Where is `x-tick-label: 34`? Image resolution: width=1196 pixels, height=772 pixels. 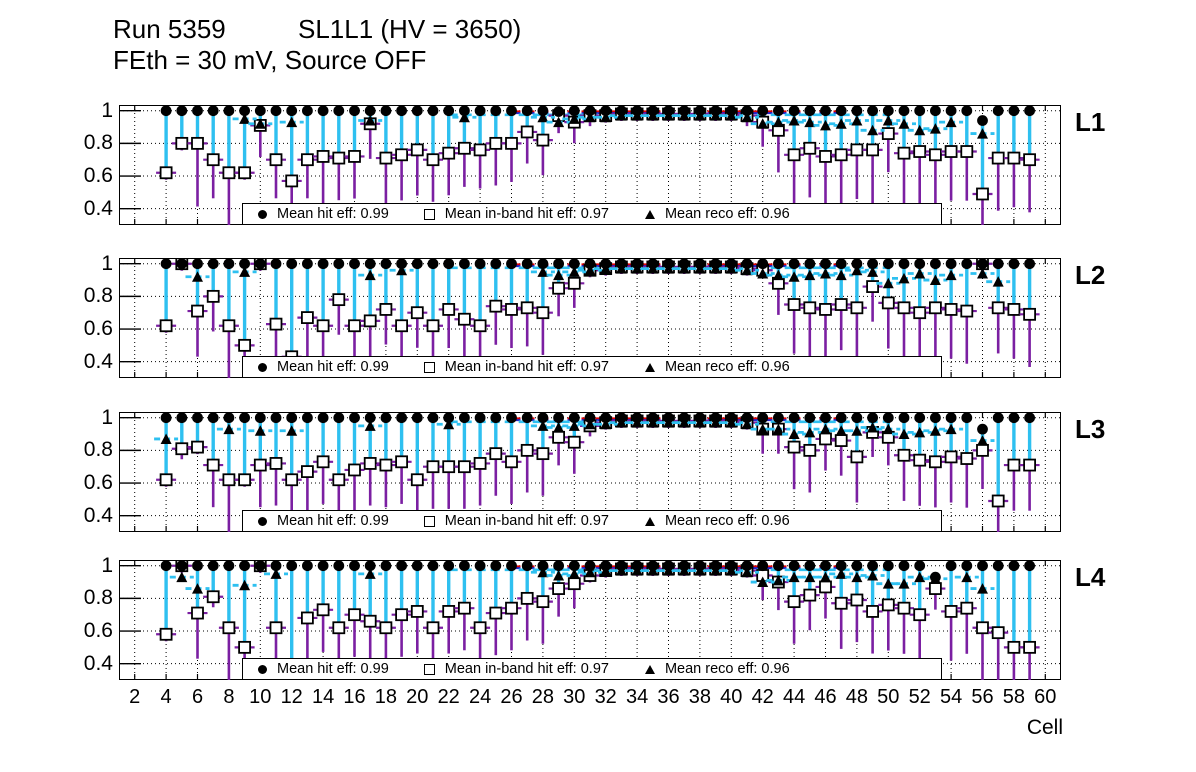
x-tick-label: 34 is located at coordinates (637, 697).